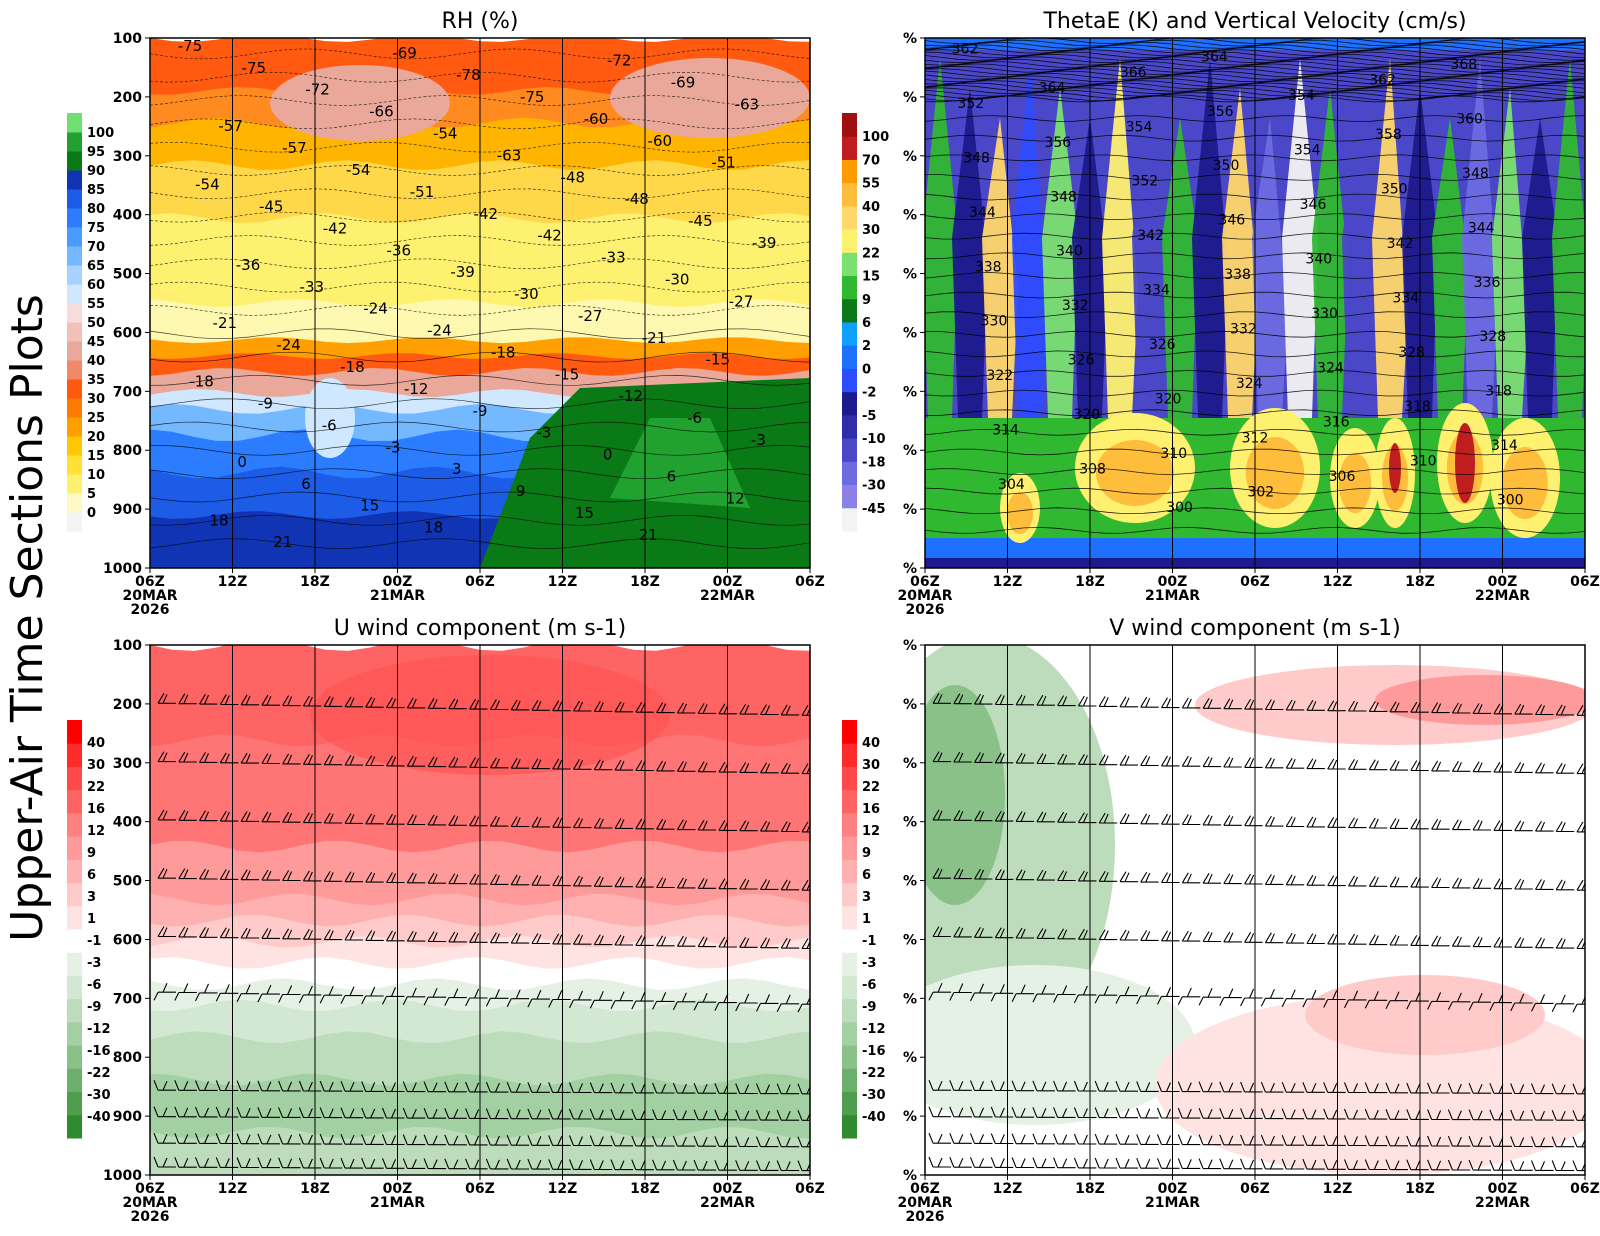  I want to click on contour-label: -36, so click(248, 265).